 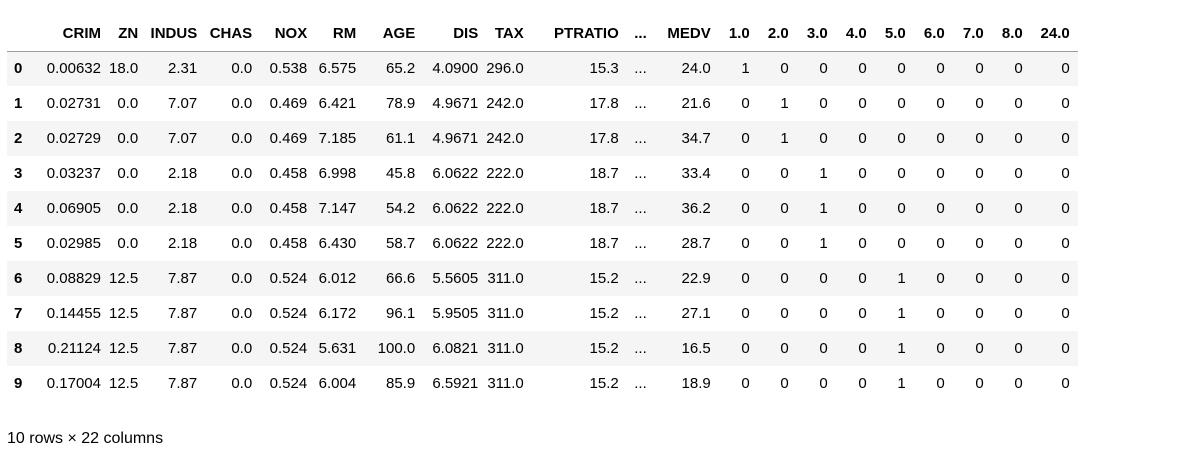 What do you see at coordinates (579, 34) in the screenshot?
I see `column-header: PTRATIO` at bounding box center [579, 34].